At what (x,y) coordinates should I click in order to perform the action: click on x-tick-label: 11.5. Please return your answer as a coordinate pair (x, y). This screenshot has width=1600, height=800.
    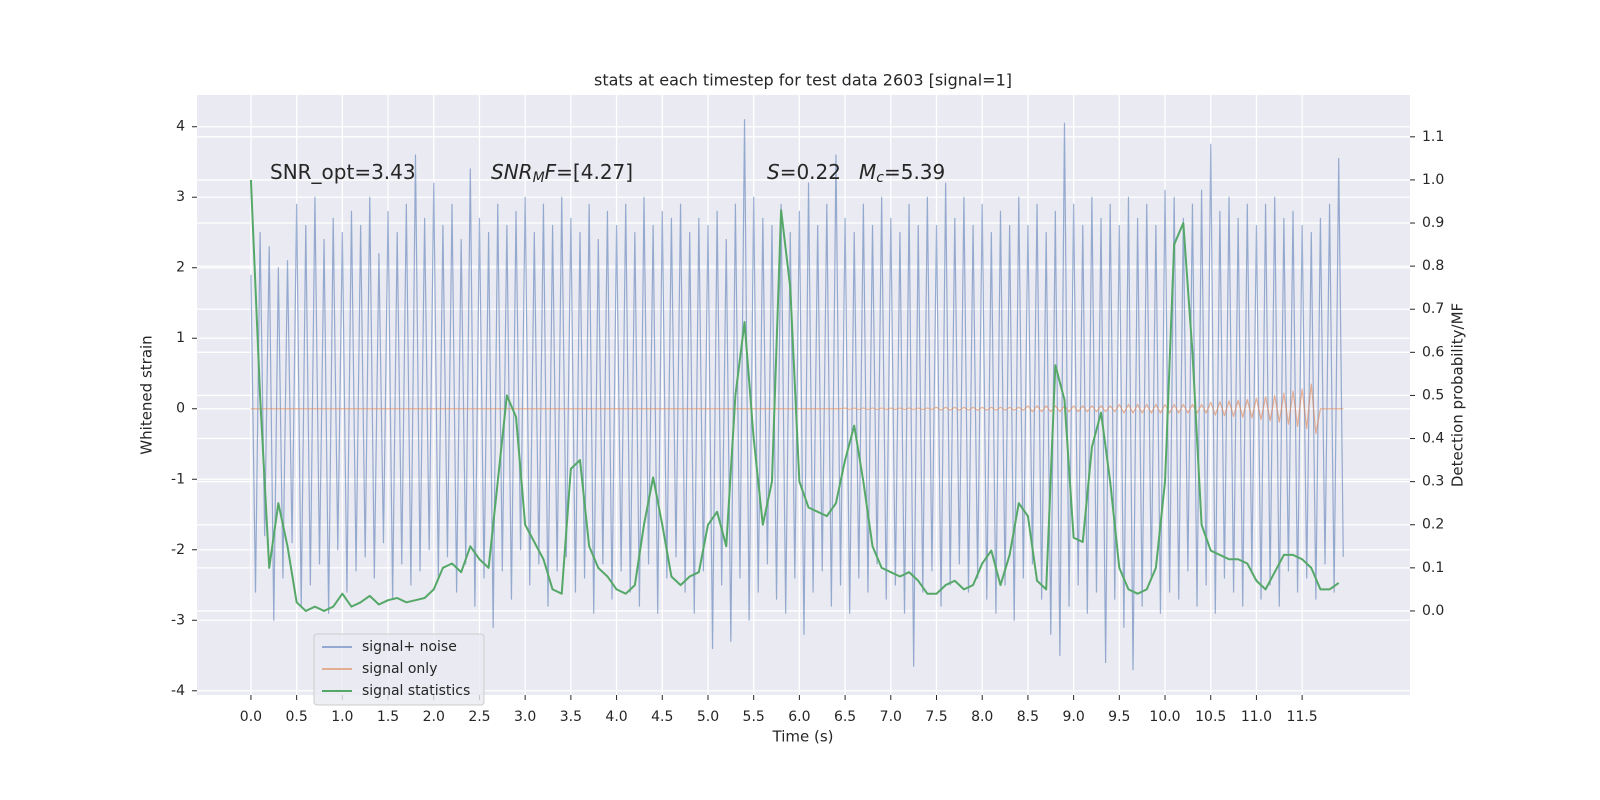
    Looking at the image, I should click on (1302, 717).